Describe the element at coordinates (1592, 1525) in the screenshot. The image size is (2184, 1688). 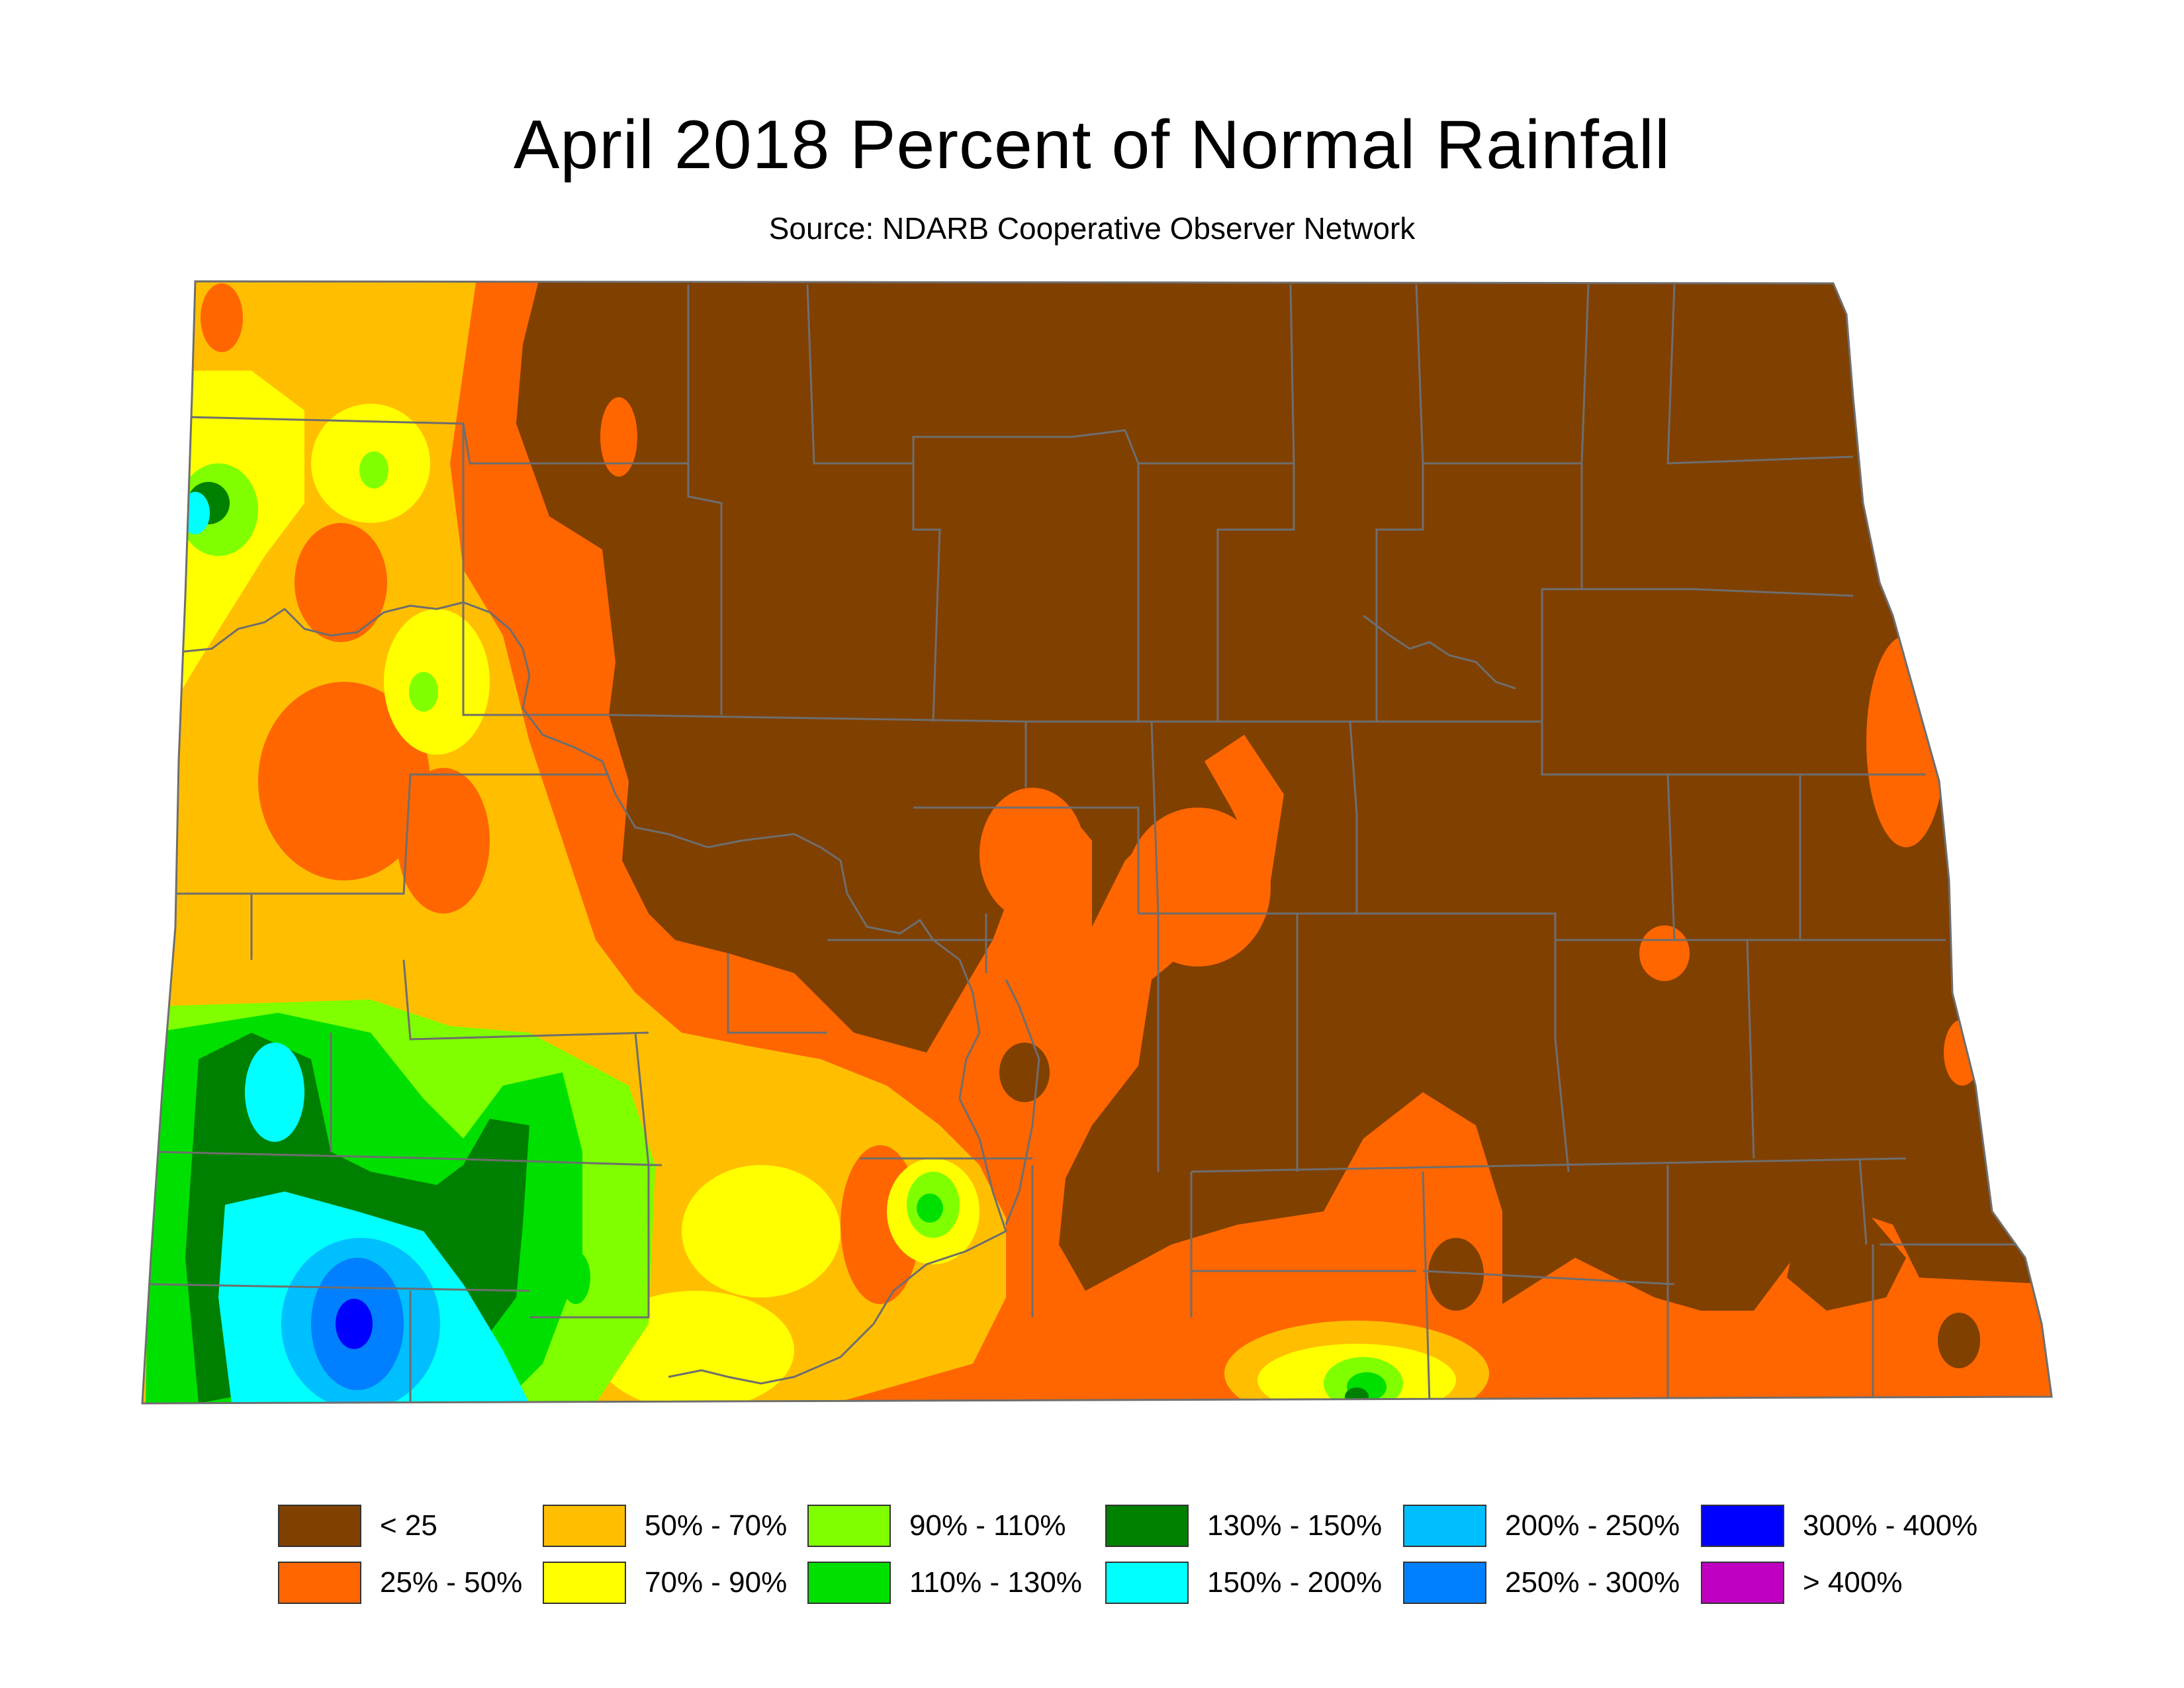
I see `legend-label: 200% - 250%` at that location.